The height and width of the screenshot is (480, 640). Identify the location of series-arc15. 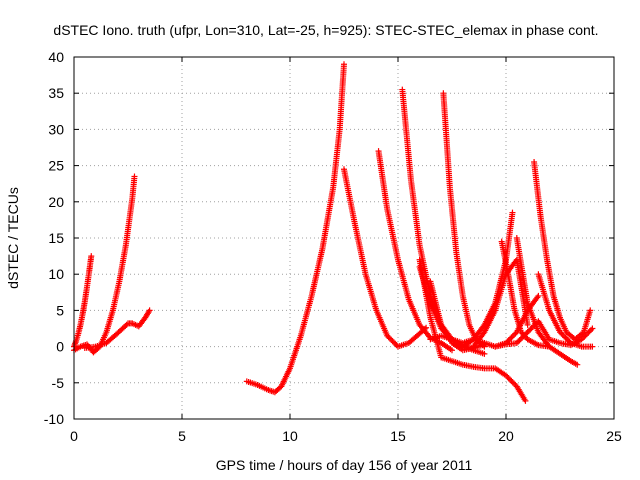
(547, 301).